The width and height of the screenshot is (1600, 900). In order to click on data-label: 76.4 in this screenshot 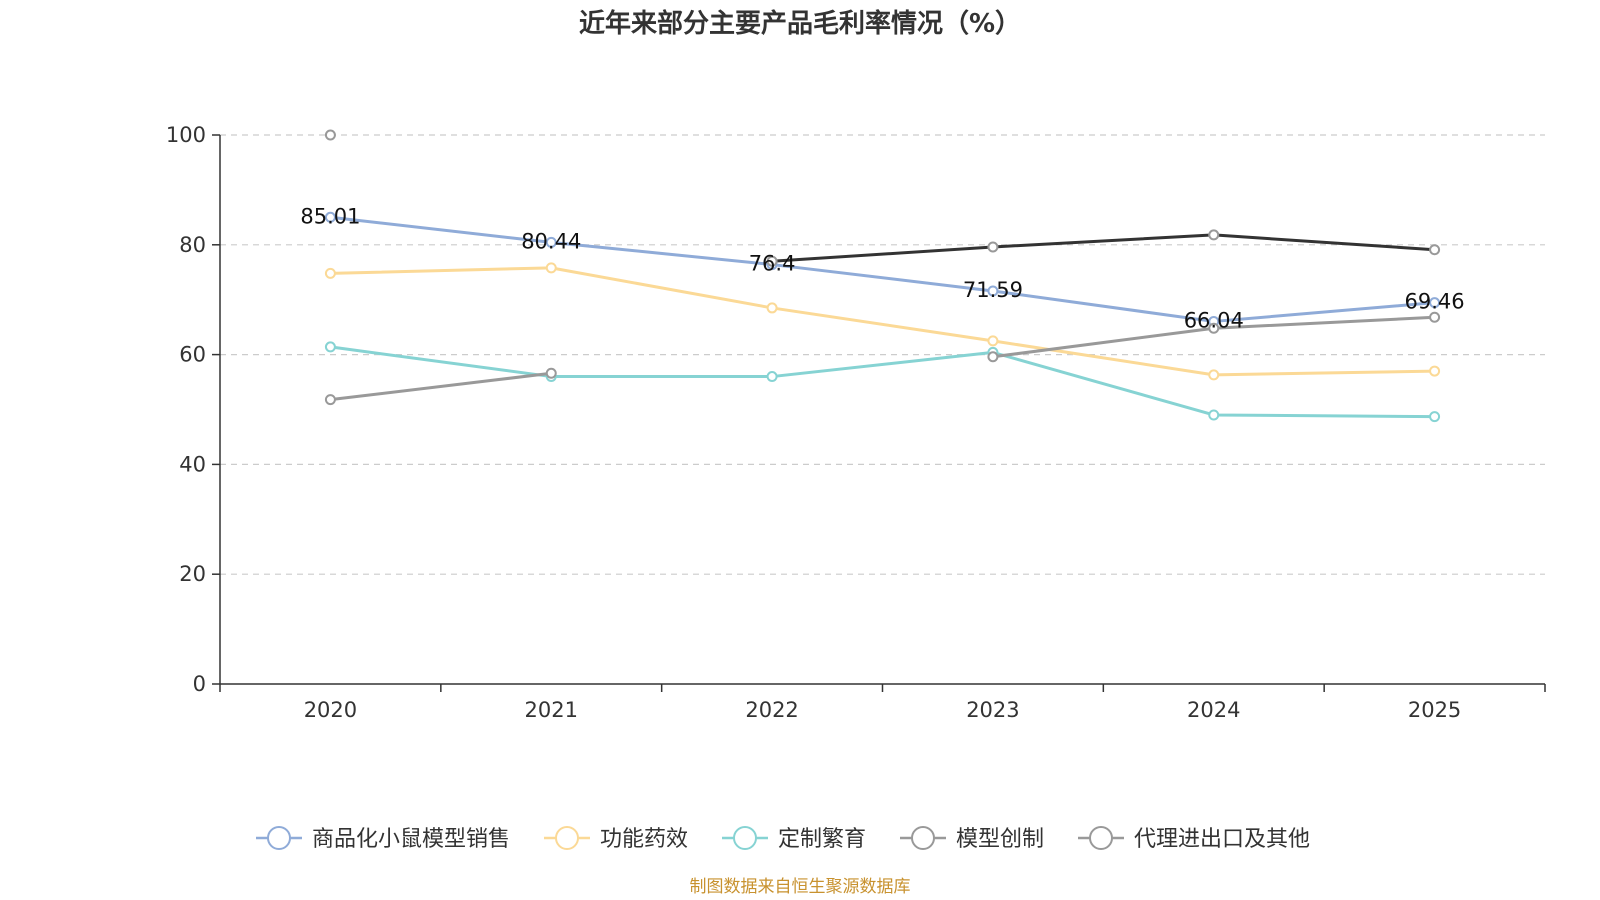, I will do `click(772, 264)`.